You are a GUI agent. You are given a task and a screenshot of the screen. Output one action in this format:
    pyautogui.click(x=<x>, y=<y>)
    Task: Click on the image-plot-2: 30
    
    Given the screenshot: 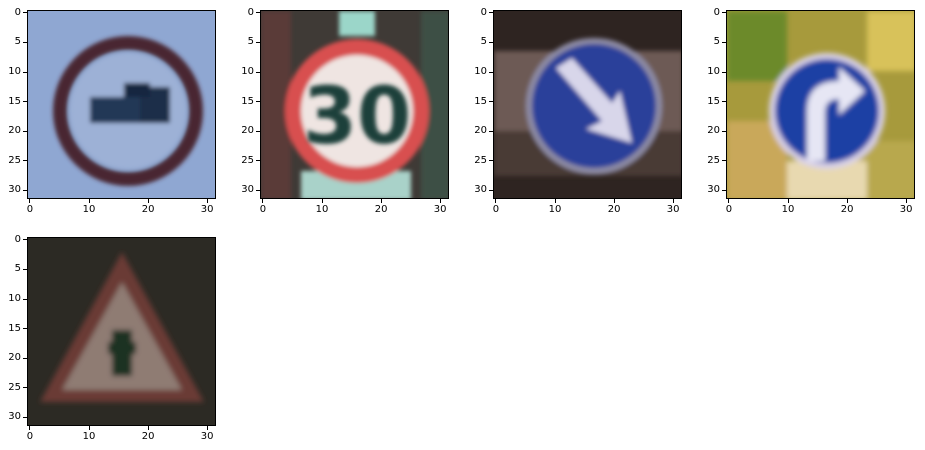 What is the action you would take?
    pyautogui.click(x=354, y=104)
    